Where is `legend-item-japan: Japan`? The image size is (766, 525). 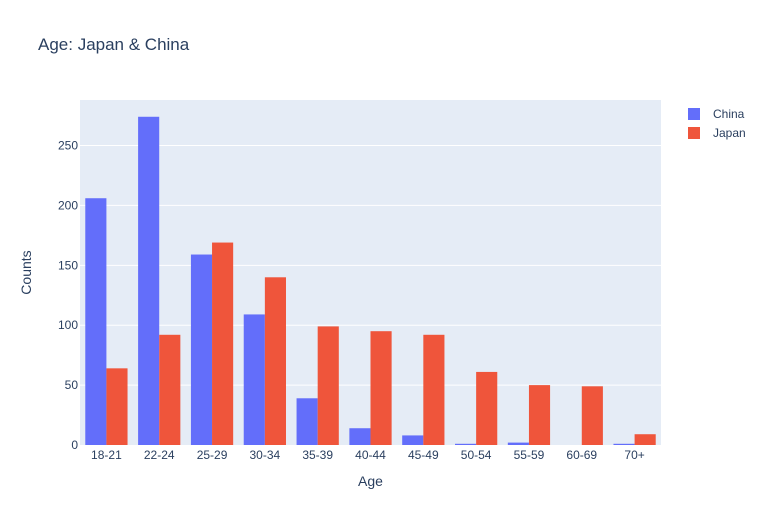
legend-item-japan: Japan is located at coordinates (717, 133).